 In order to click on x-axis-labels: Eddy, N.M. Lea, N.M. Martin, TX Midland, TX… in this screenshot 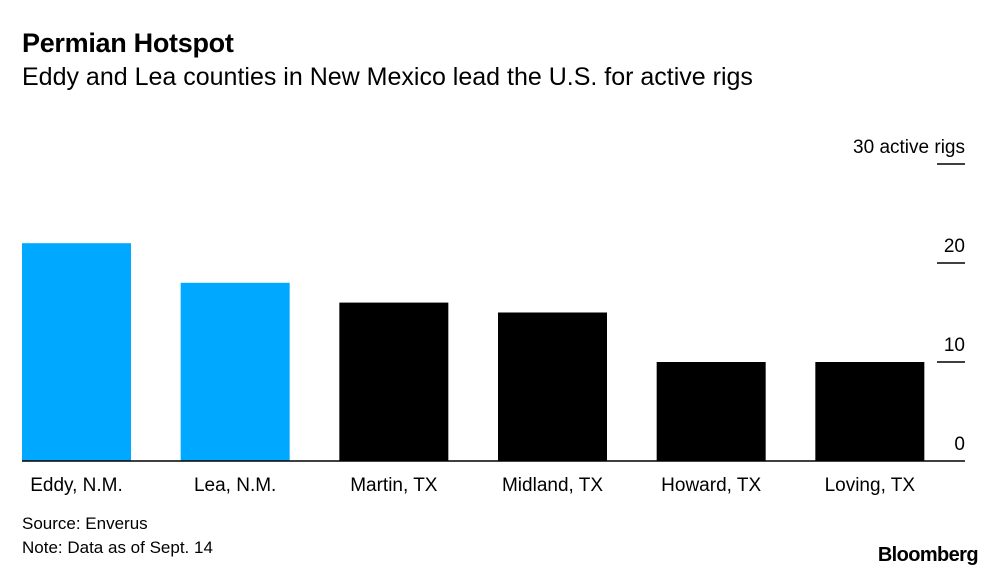, I will do `click(472, 485)`.